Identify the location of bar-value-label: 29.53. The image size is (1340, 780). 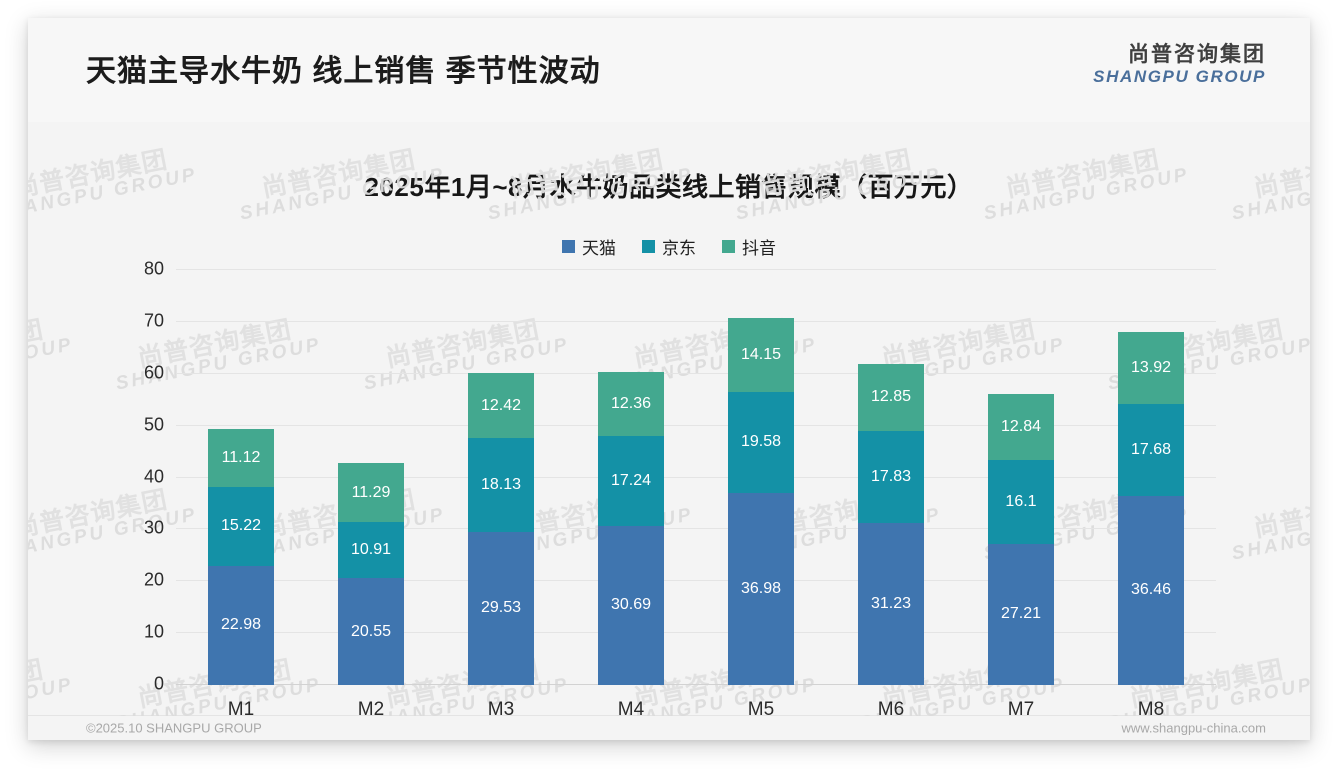
(501, 608).